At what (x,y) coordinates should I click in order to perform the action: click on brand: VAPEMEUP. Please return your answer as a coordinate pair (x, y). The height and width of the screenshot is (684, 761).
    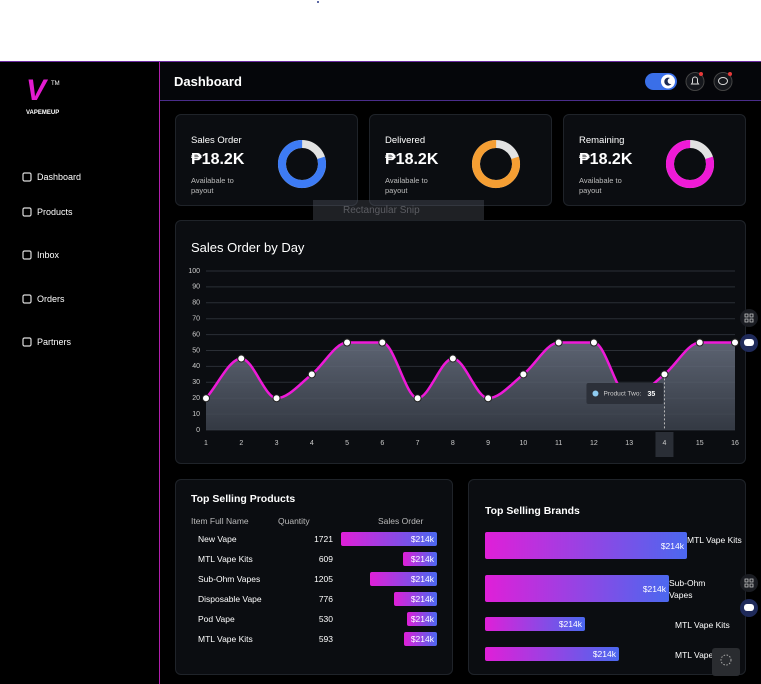
    Looking at the image, I should click on (43, 113).